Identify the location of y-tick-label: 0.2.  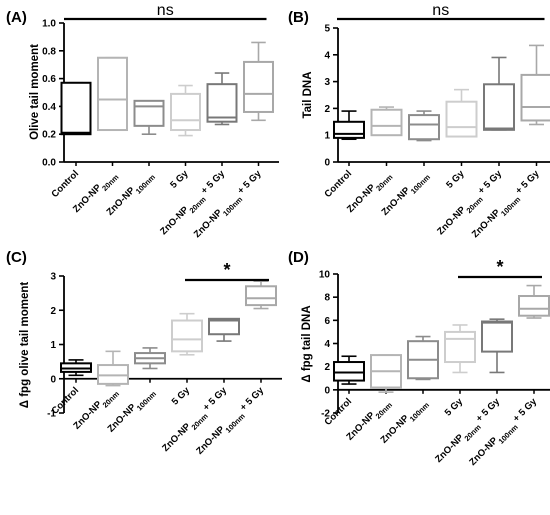
(49, 135).